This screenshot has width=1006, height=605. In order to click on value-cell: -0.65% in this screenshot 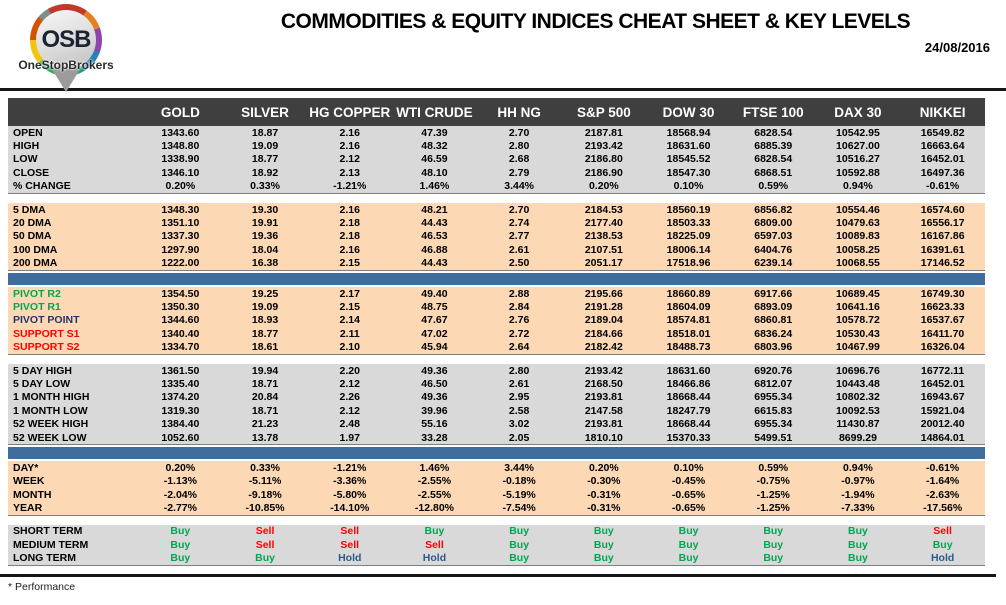, I will do `click(688, 508)`.